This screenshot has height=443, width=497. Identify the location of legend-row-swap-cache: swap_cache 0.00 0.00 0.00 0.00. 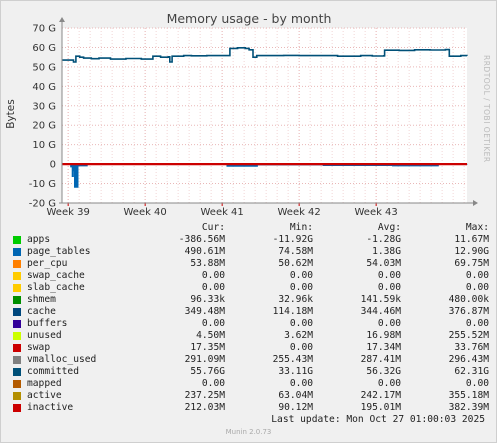
(251, 276).